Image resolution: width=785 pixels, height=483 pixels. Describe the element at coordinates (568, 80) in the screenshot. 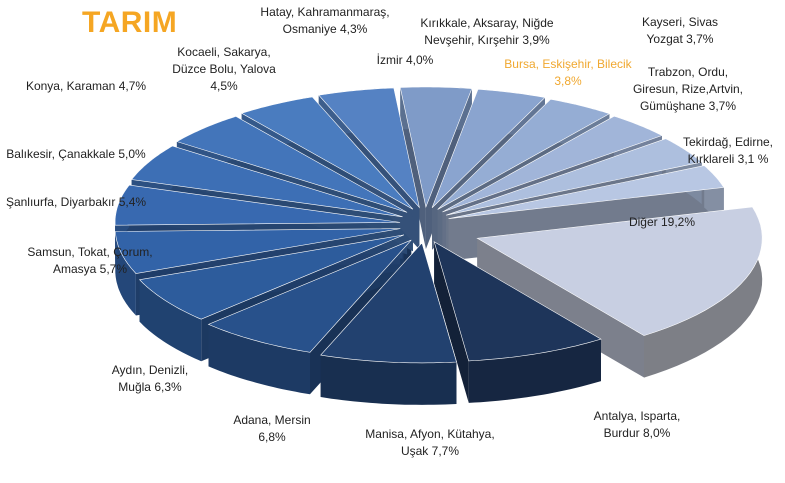

I see `value-label: 3,8%` at that location.